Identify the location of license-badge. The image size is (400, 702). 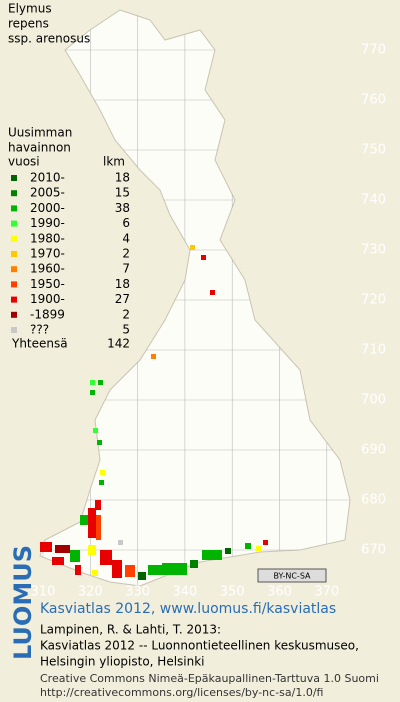
(292, 575).